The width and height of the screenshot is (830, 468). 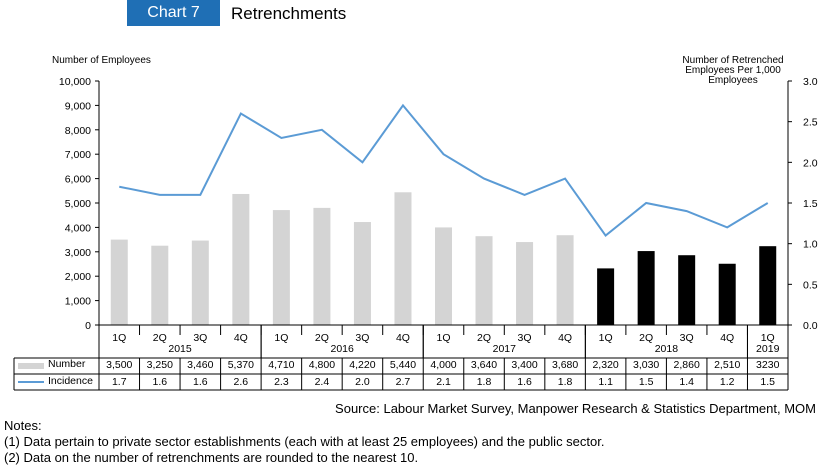 I want to click on table-cell-number: 5,440, so click(x=403, y=365).